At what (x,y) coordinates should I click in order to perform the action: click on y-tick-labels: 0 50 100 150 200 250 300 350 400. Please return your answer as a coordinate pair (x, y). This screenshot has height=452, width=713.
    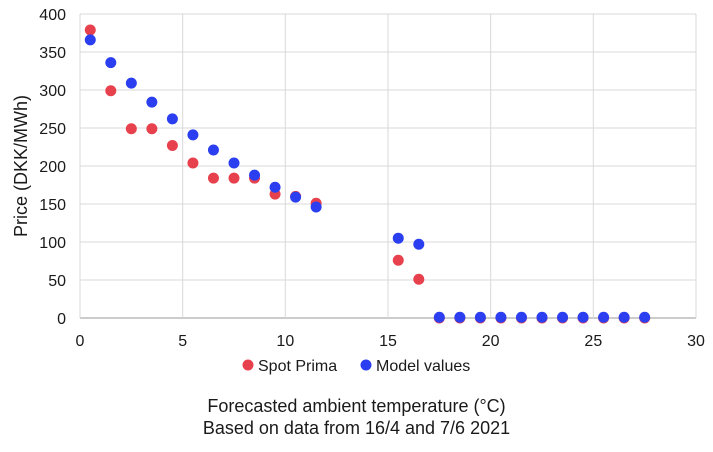
    Looking at the image, I should click on (52, 167).